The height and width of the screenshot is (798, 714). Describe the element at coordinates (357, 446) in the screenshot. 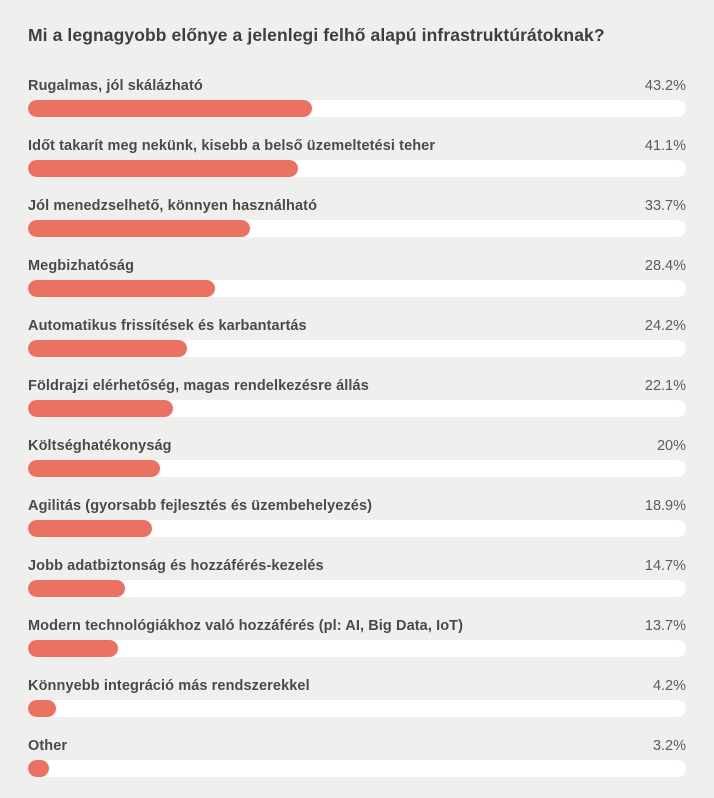

I see `bar-row-header: Költséghatékonyság 20%` at that location.